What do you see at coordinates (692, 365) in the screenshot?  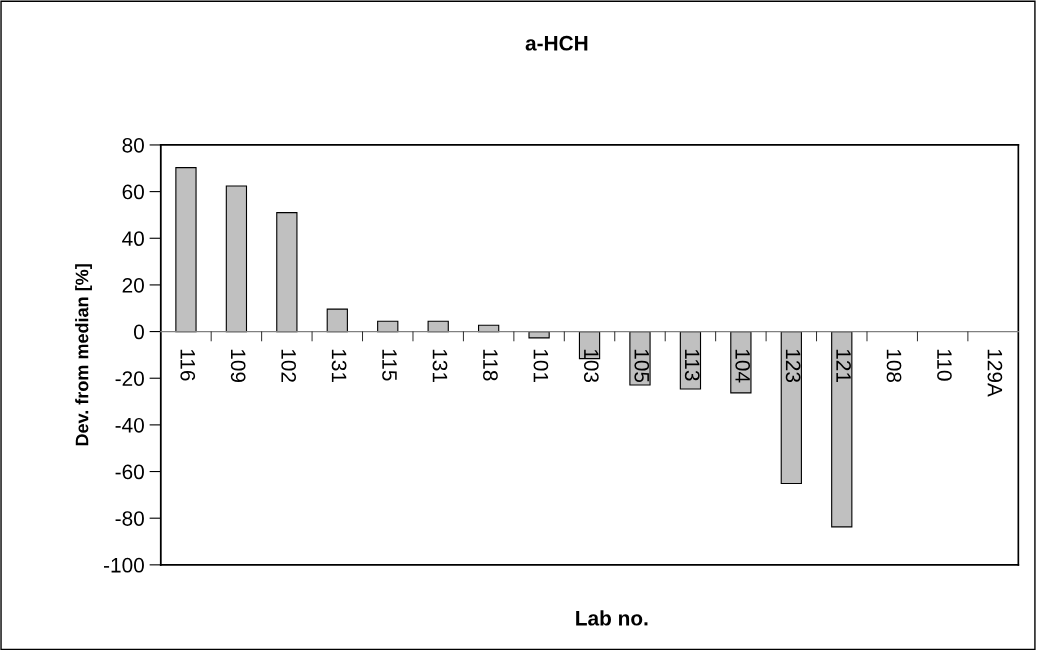 I see `x-tick-label: 113` at bounding box center [692, 365].